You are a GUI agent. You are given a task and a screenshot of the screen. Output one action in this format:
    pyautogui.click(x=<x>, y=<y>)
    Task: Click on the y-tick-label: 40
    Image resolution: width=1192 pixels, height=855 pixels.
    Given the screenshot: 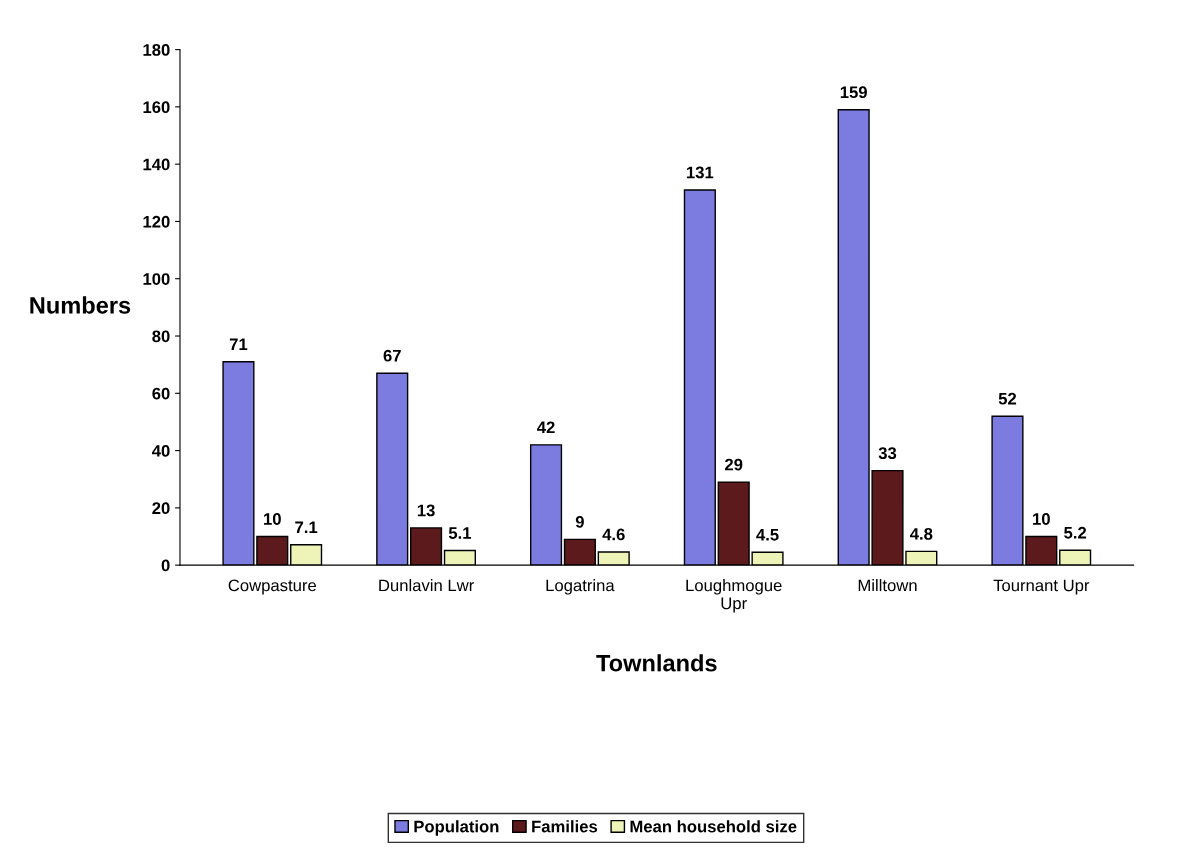 What is the action you would take?
    pyautogui.click(x=160, y=450)
    